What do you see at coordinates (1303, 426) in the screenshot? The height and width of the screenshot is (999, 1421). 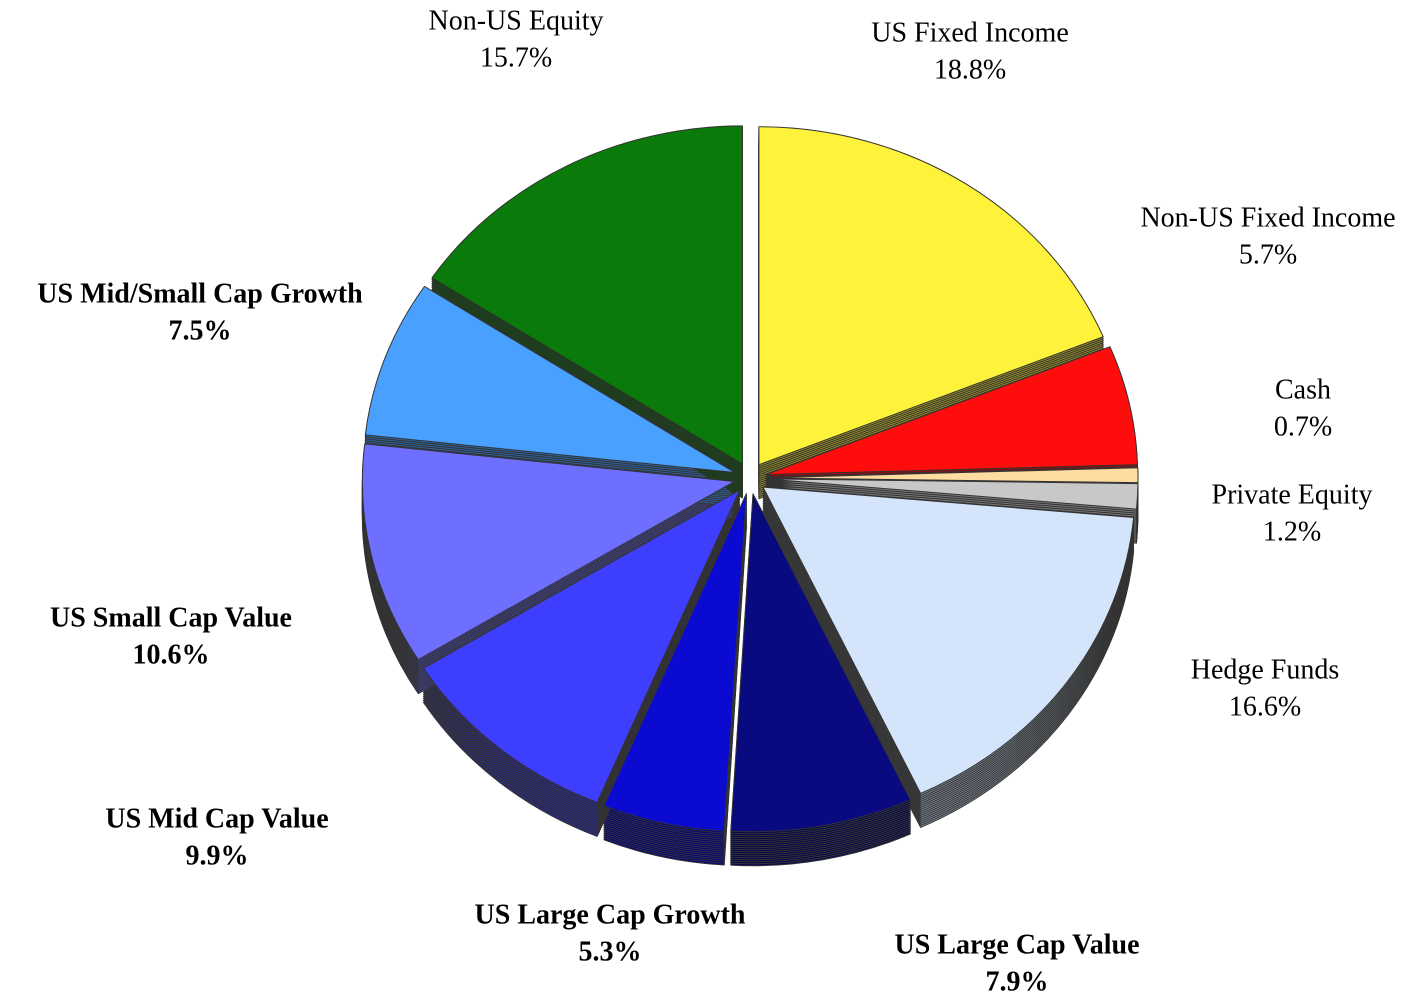 I see `slice-value-label: 0.7%` at bounding box center [1303, 426].